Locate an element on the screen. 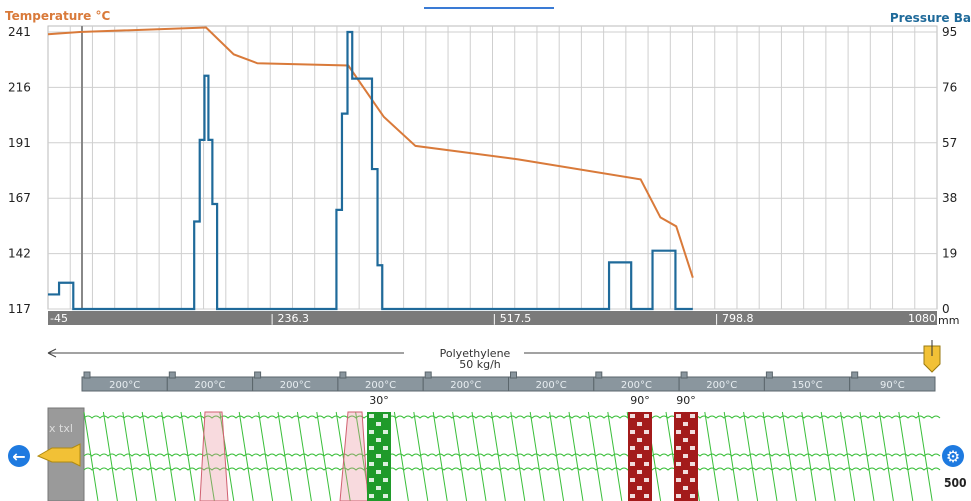 The height and width of the screenshot is (501, 971). material-rate: 50 kg/h is located at coordinates (480, 364).